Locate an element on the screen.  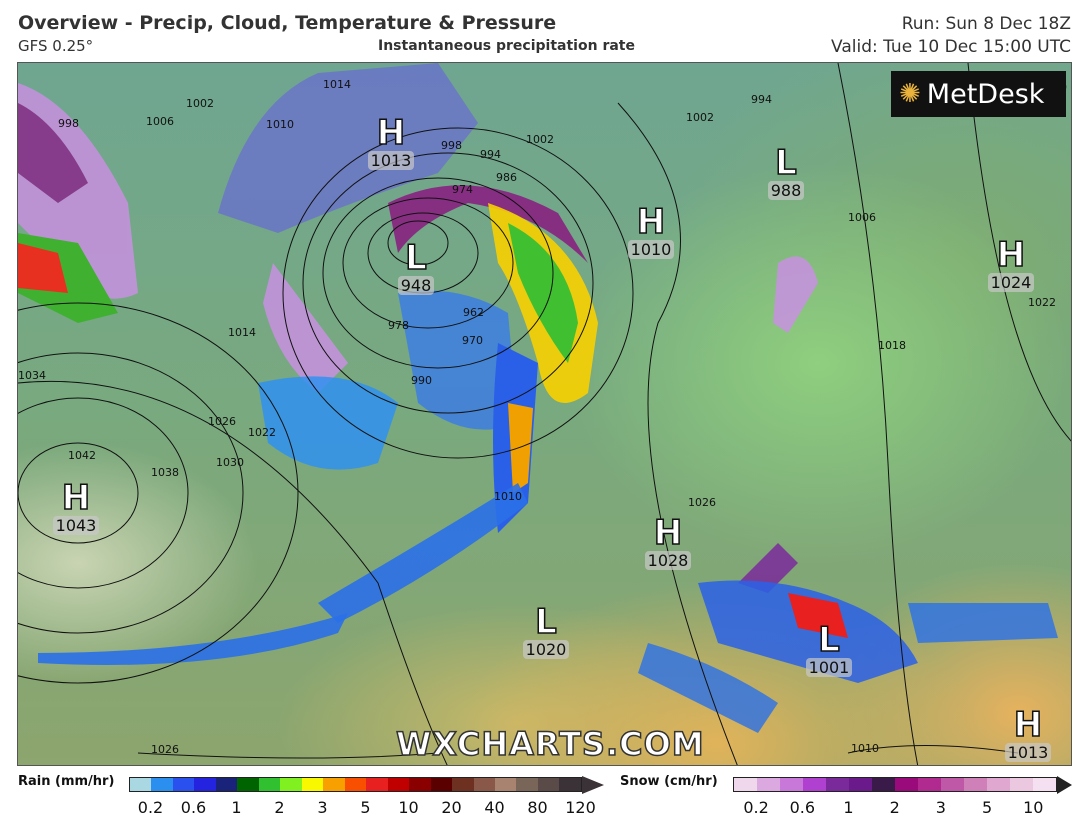
rain-tick-label: 80 is located at coordinates (537, 807).